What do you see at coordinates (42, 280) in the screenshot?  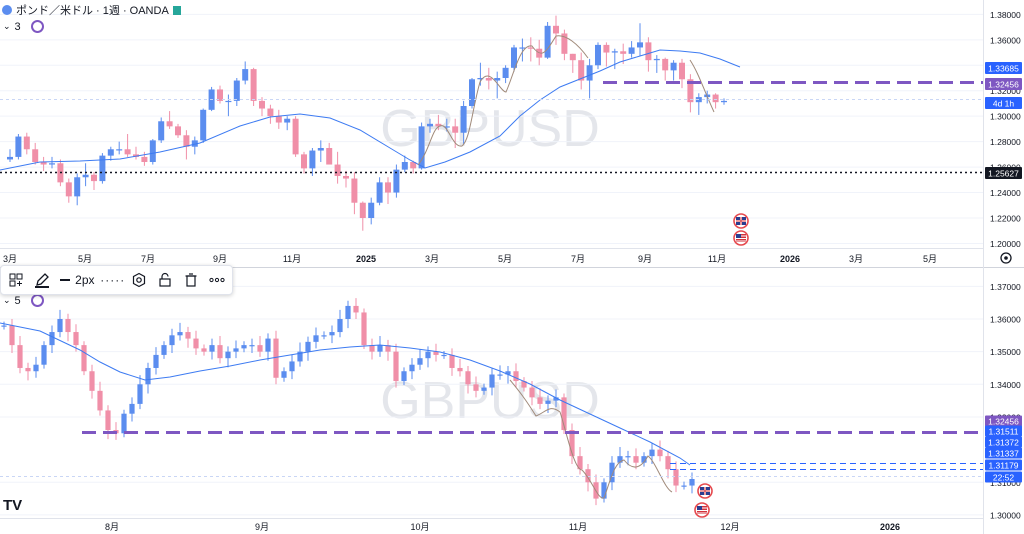 I see `pen-icon` at bounding box center [42, 280].